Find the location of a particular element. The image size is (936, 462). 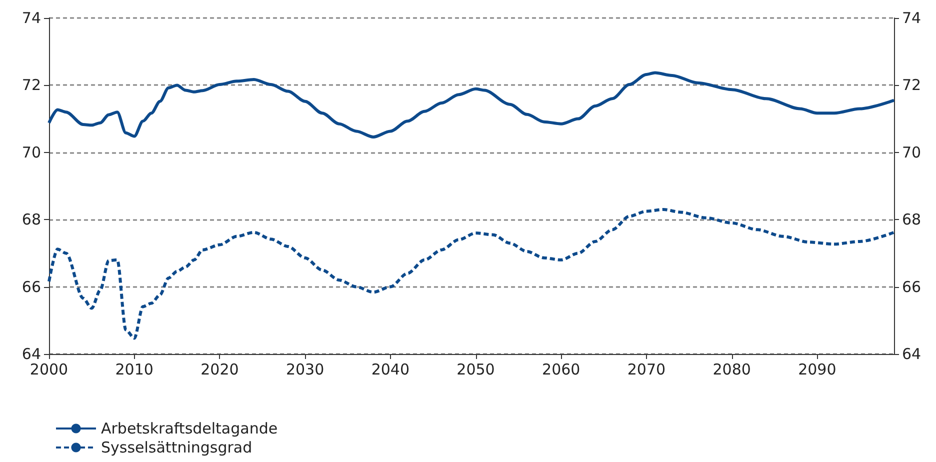

y-tick-label: 72 is located at coordinates (31, 85).